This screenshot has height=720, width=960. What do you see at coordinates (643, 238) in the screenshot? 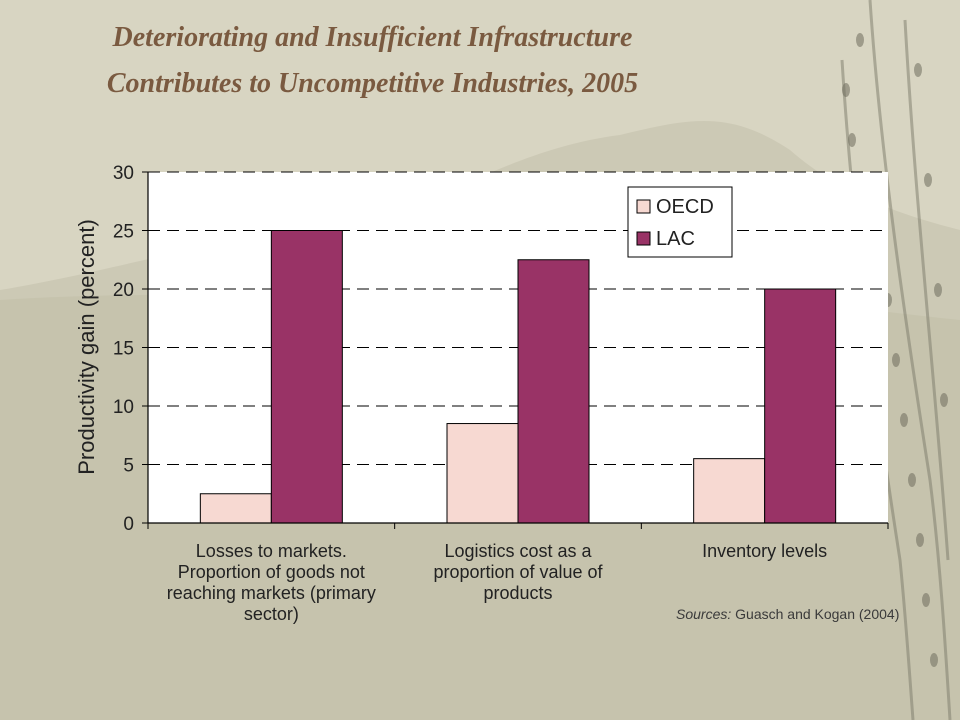
I see `legend-swatch-lac` at bounding box center [643, 238].